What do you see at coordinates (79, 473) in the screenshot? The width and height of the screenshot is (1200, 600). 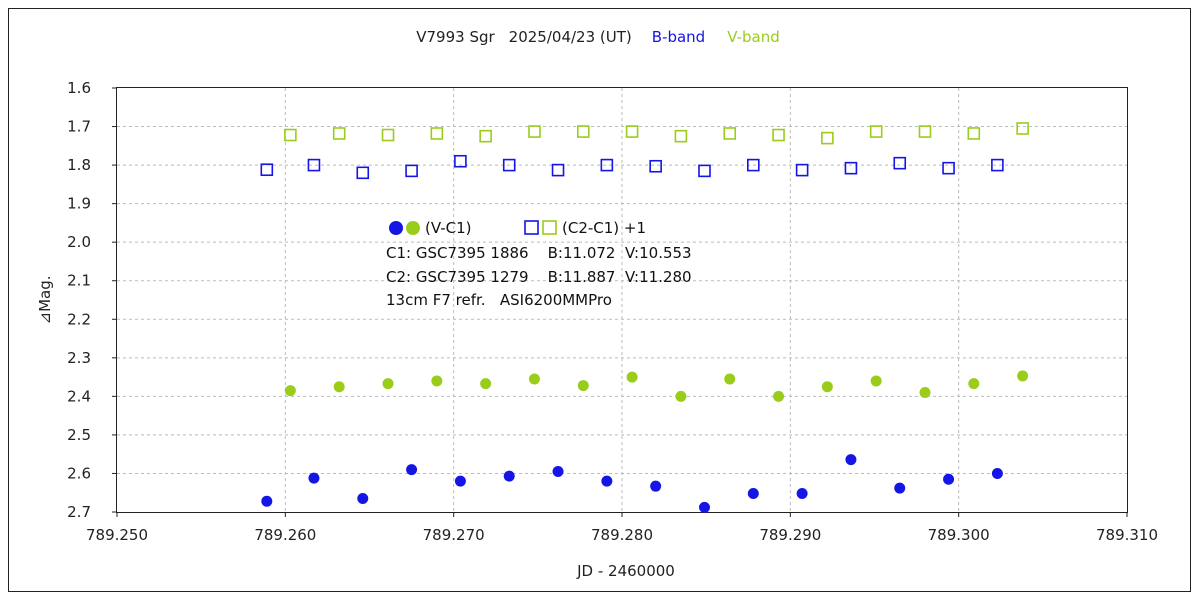 I see `y-tick-label: 2.6` at bounding box center [79, 473].